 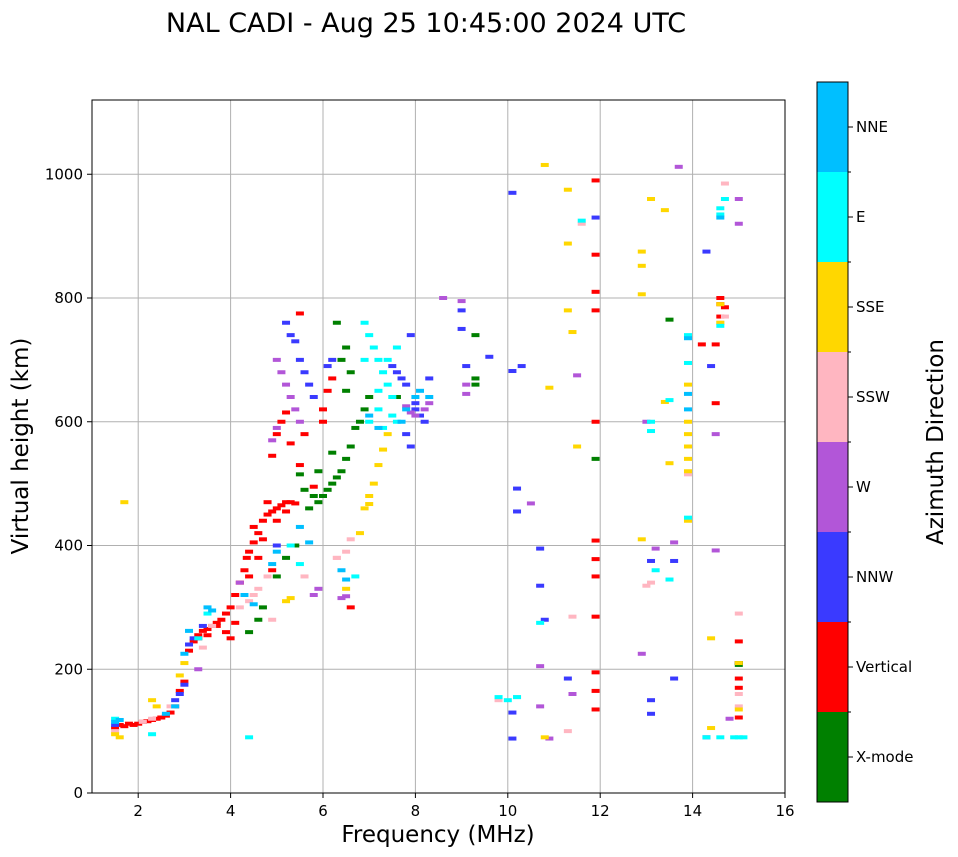 I want to click on colorbar-tick-label: Vertical, so click(x=884, y=667).